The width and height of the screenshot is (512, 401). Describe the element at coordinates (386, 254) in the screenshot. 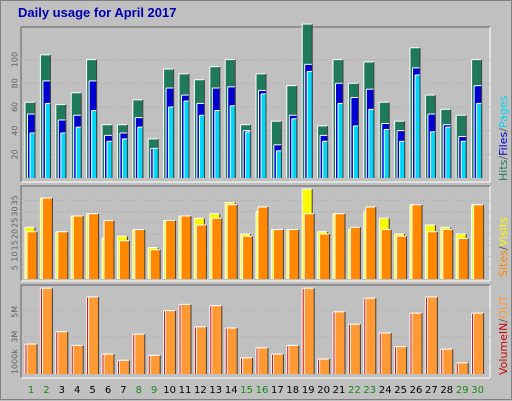

I see `visits-panel-bar-sites-24-fill` at that location.